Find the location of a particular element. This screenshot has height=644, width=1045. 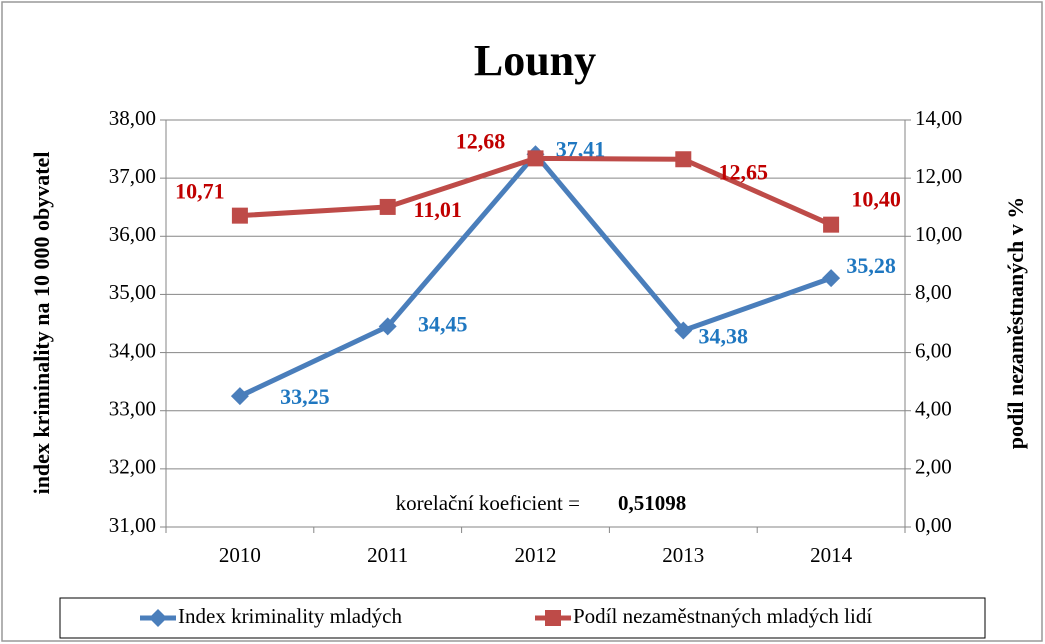

legend-label: Index kriminality mladých is located at coordinates (290, 616).